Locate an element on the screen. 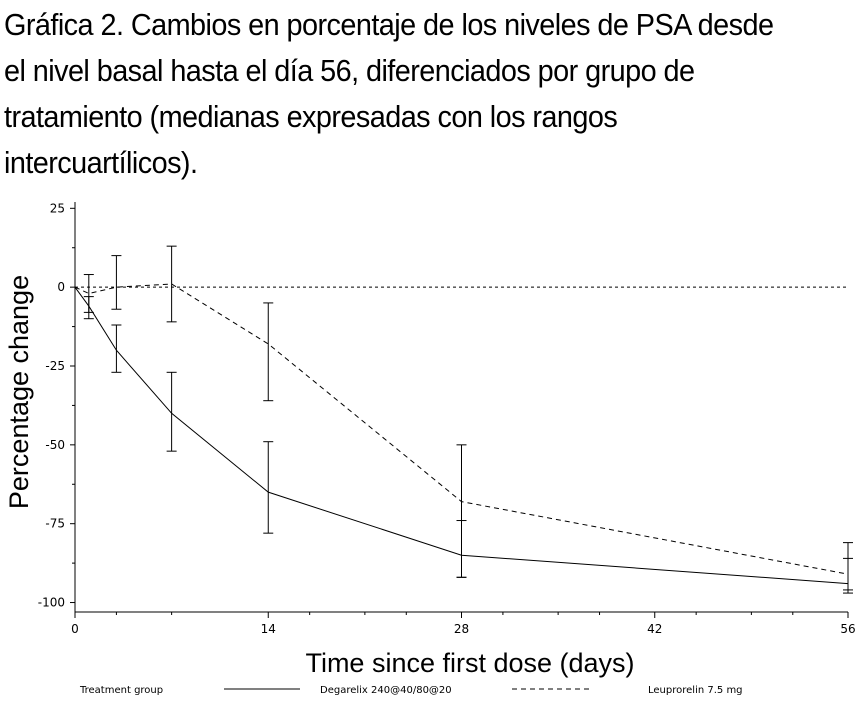 This screenshot has height=701, width=865. legend-label-degarelix: Degarelix 240@40/80@20 is located at coordinates (386, 690).